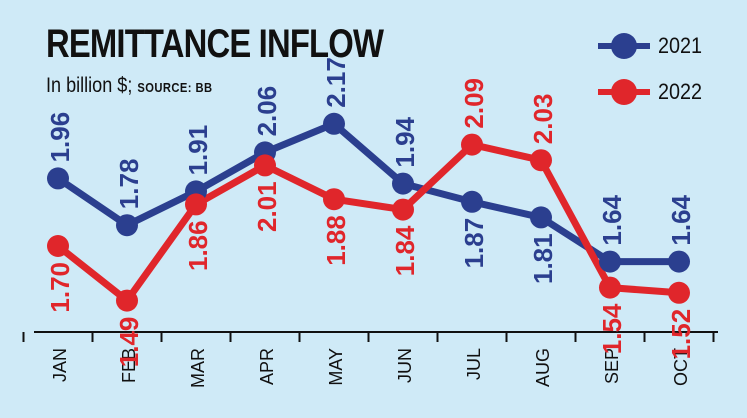 The image size is (747, 418). What do you see at coordinates (336, 240) in the screenshot?
I see `data-label-2022: 1.88` at bounding box center [336, 240].